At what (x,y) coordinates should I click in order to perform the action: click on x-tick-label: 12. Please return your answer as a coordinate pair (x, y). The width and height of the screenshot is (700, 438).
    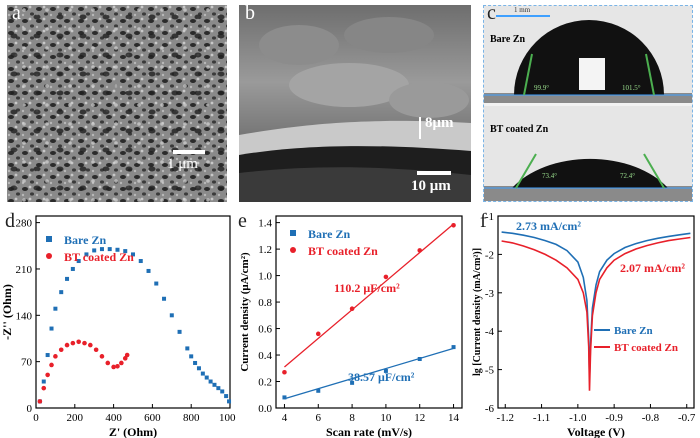
    Looking at the image, I should click on (419, 418).